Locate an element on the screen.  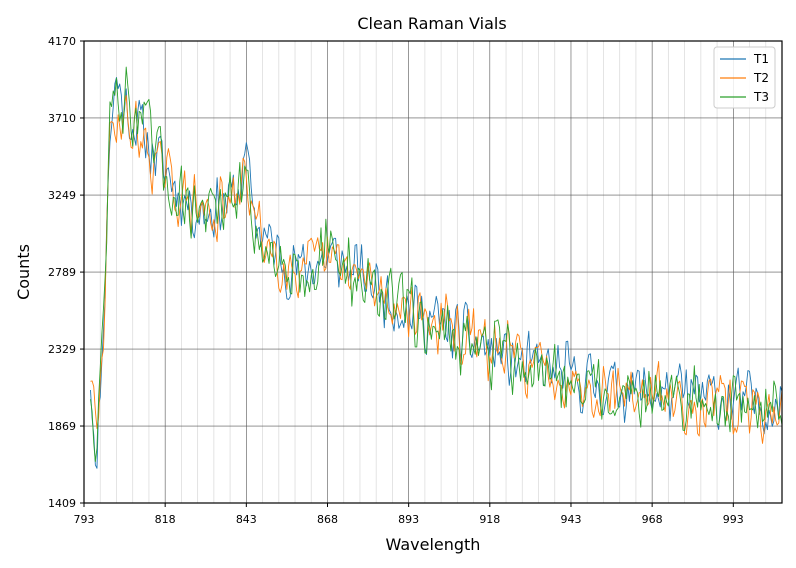
y-axis-title: Counts is located at coordinates (23, 272).